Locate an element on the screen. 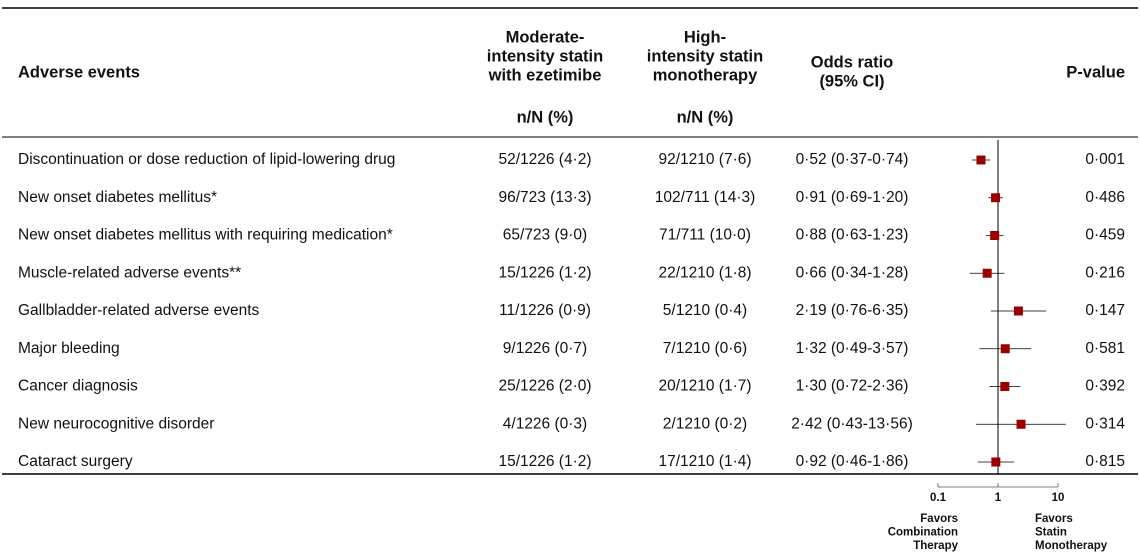  x-tick-label: 1 is located at coordinates (998, 498).